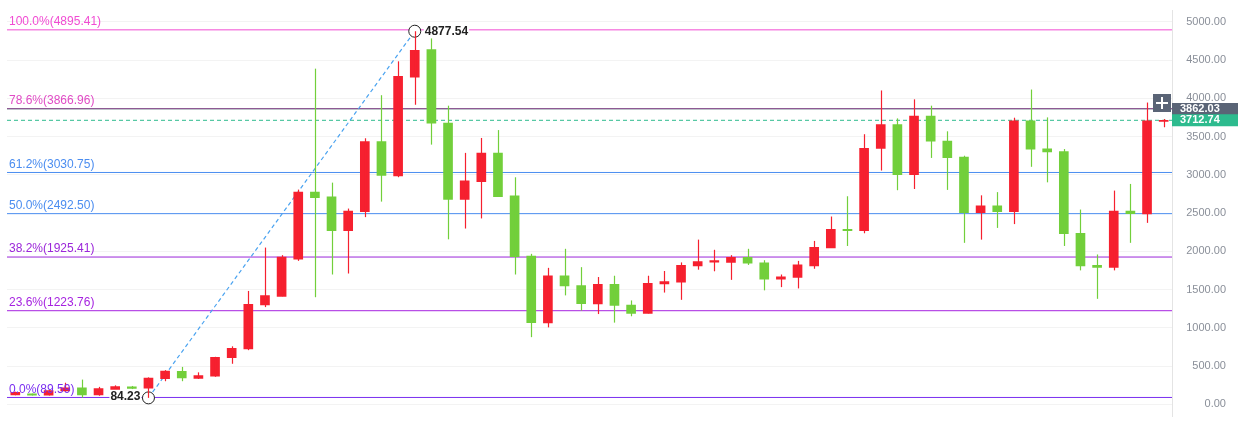 Image resolution: width=1258 pixels, height=427 pixels. Describe the element at coordinates (1200, 107) in the screenshot. I see `ref-line-label: 3862.03` at that location.